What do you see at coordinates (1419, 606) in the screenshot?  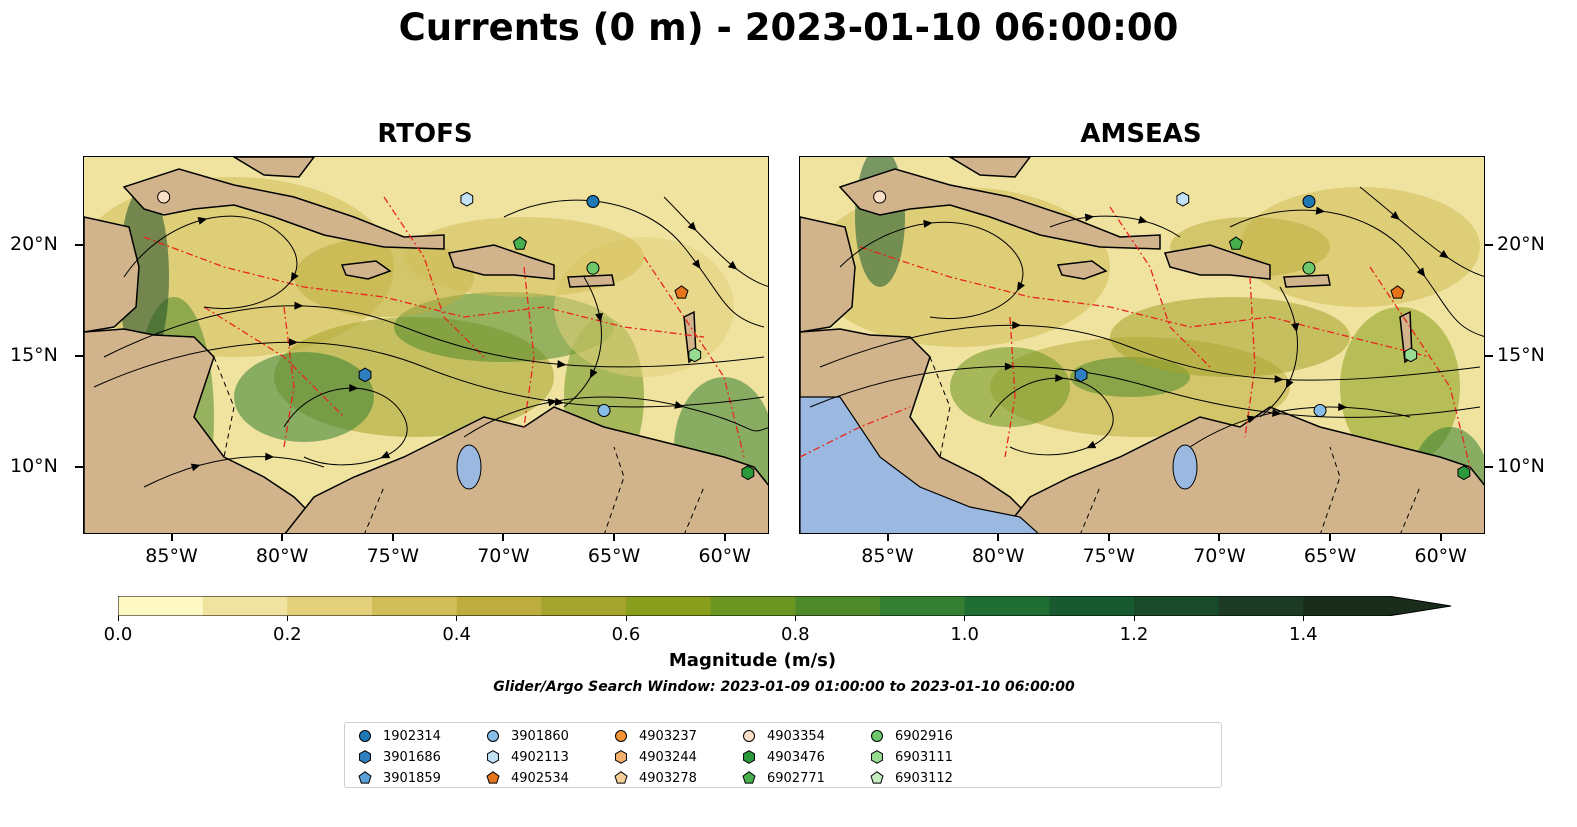 I see `colorbar-extend-arrow` at bounding box center [1419, 606].